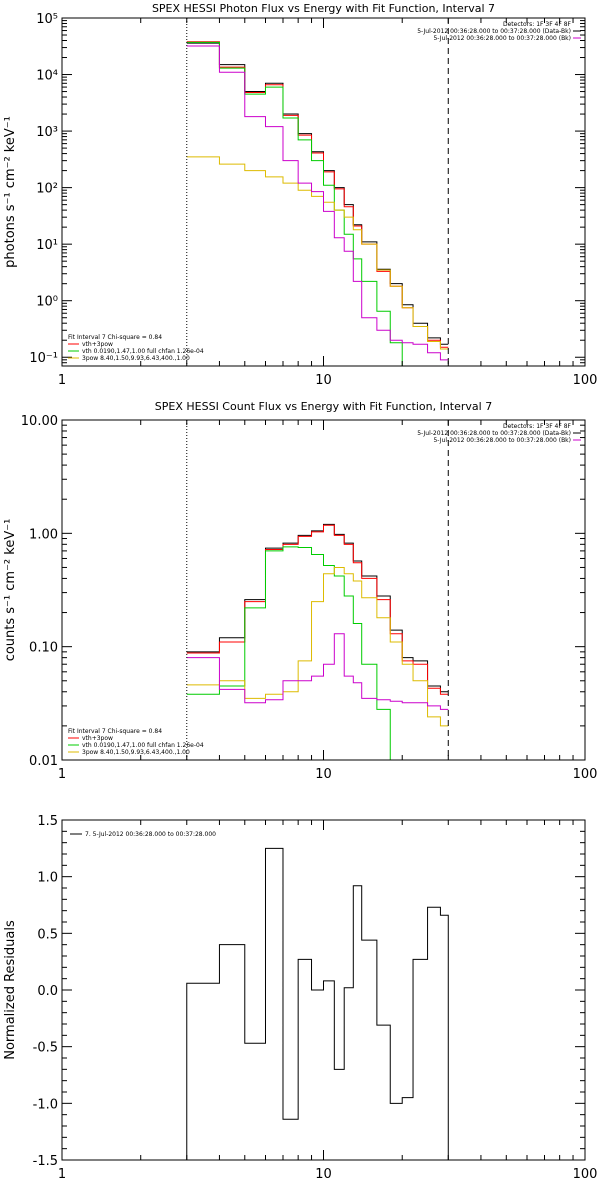  What do you see at coordinates (47, 132) in the screenshot?
I see `y-tick-label: 10³` at bounding box center [47, 132].